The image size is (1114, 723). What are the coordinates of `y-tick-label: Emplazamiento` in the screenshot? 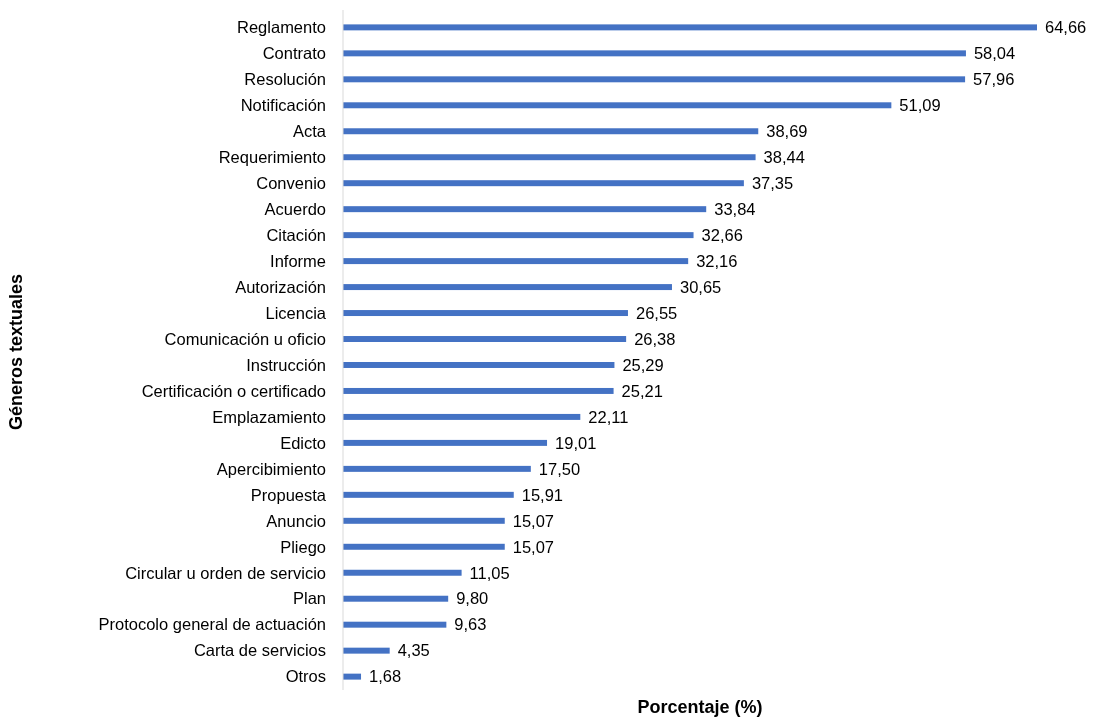 It's located at (269, 416).